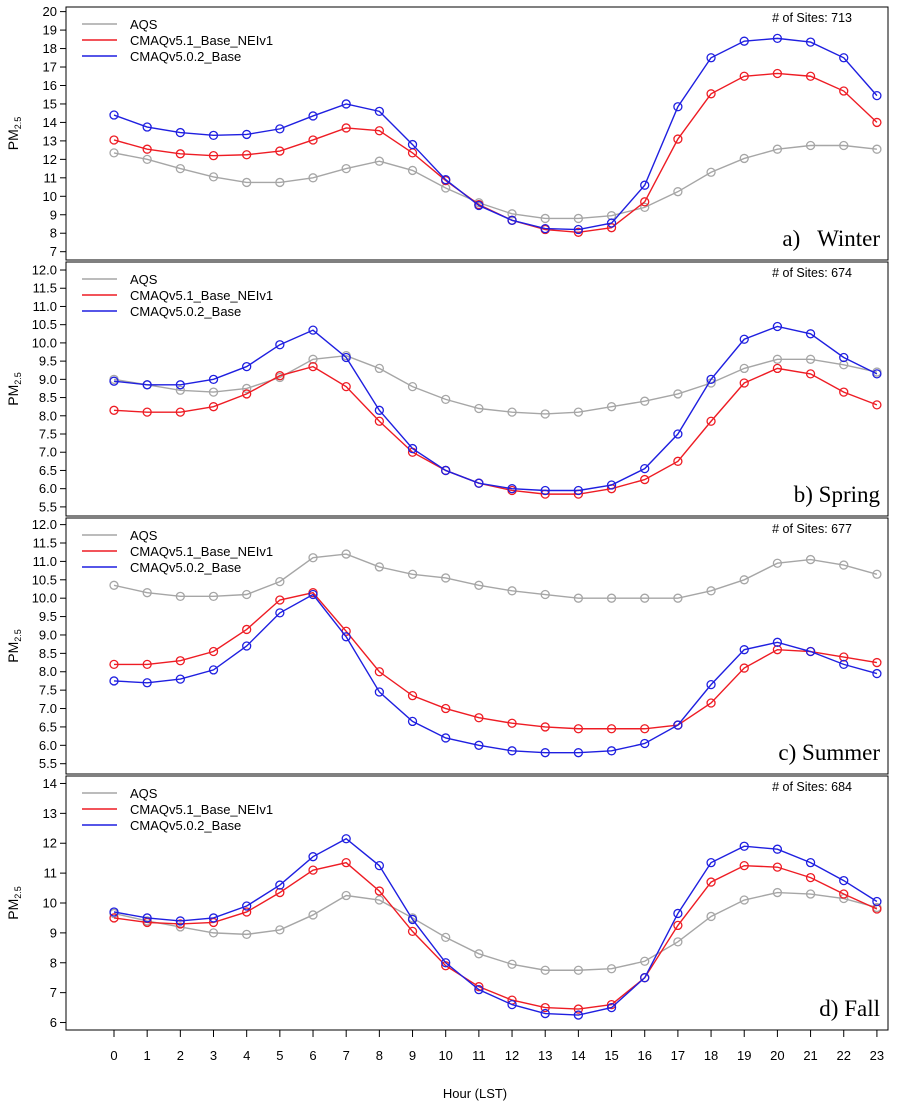 The width and height of the screenshot is (904, 1108). I want to click on panel-title: b) Spring, so click(837, 494).